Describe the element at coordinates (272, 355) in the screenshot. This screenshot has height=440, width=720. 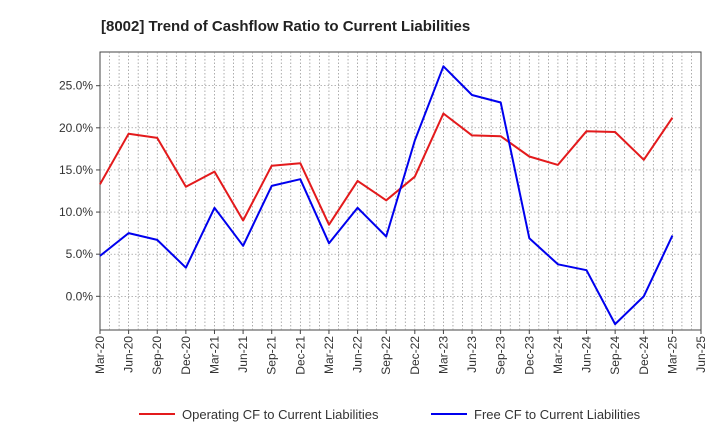
I see `x-tick-label: Sep-21` at that location.